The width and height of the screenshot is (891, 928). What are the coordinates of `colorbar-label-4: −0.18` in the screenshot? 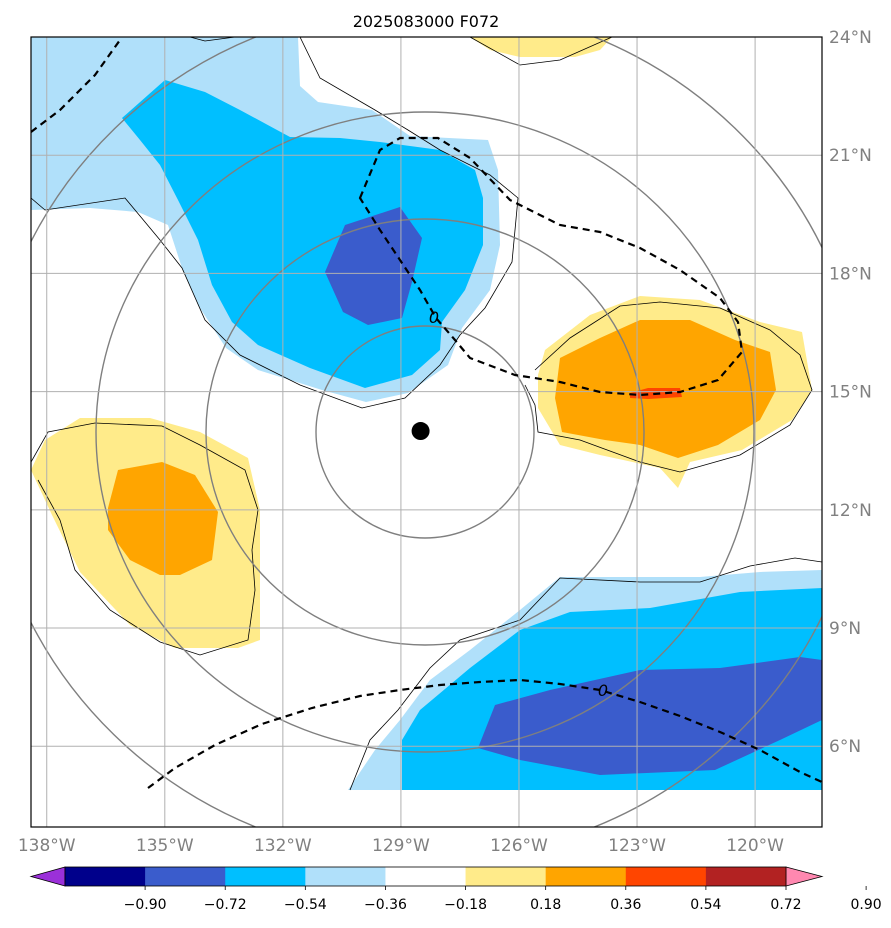 It's located at (465, 905).